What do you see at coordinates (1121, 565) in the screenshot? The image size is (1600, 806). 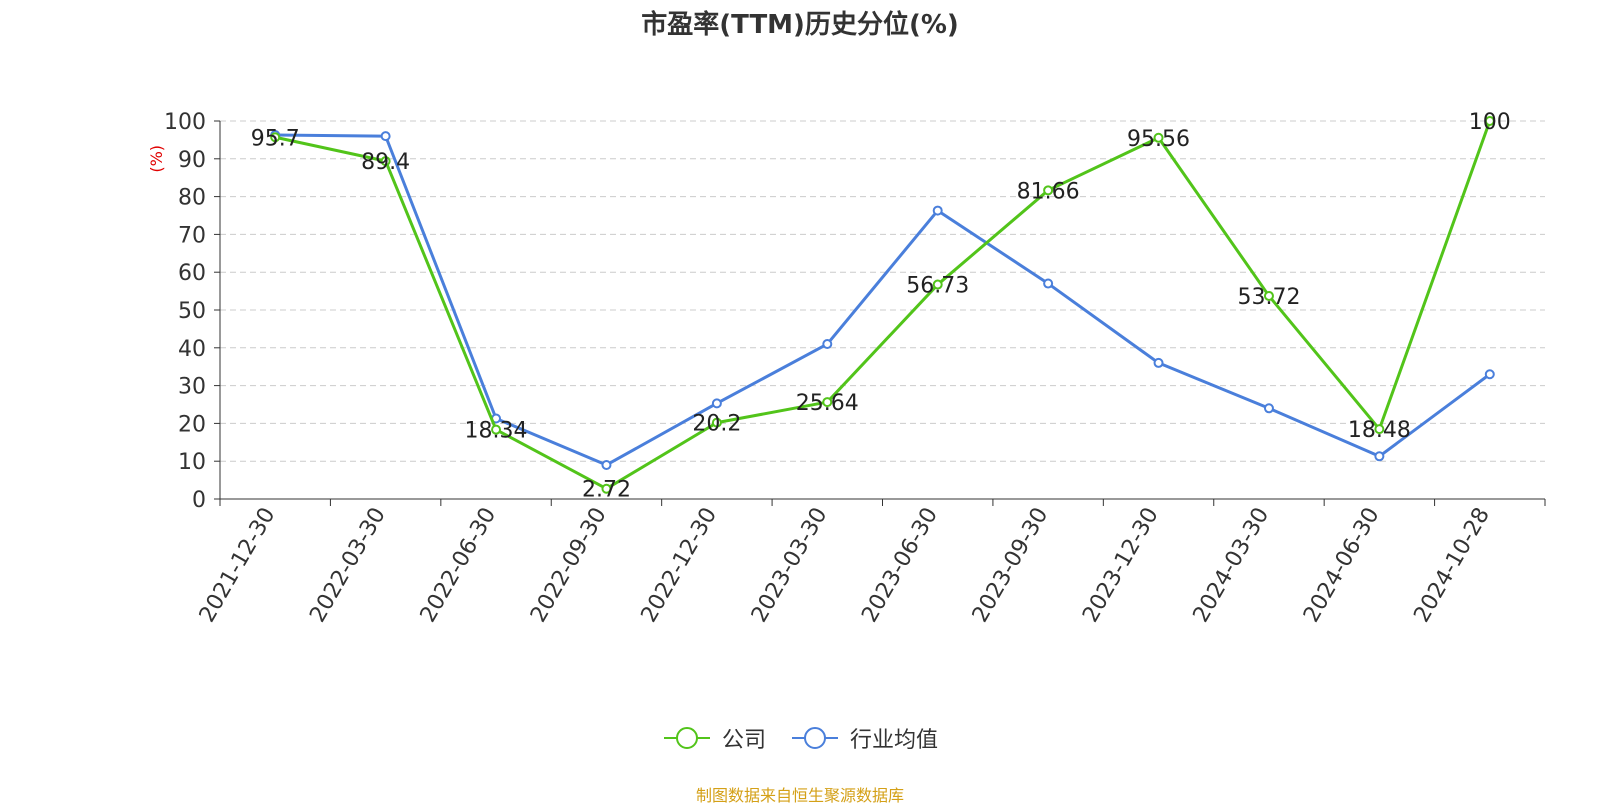 I see `x-tick-label: 2023-12-30` at bounding box center [1121, 565].